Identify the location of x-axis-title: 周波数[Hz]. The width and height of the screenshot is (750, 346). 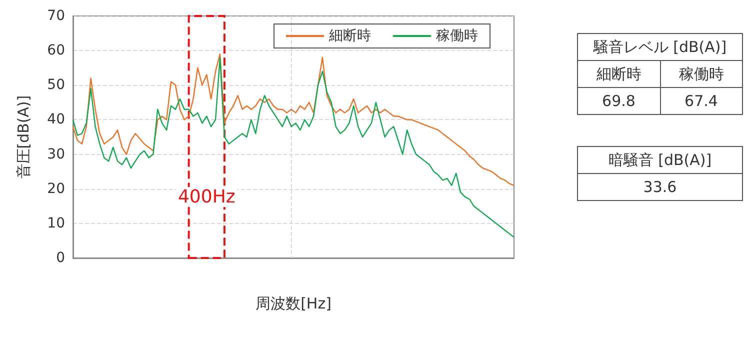
(294, 303).